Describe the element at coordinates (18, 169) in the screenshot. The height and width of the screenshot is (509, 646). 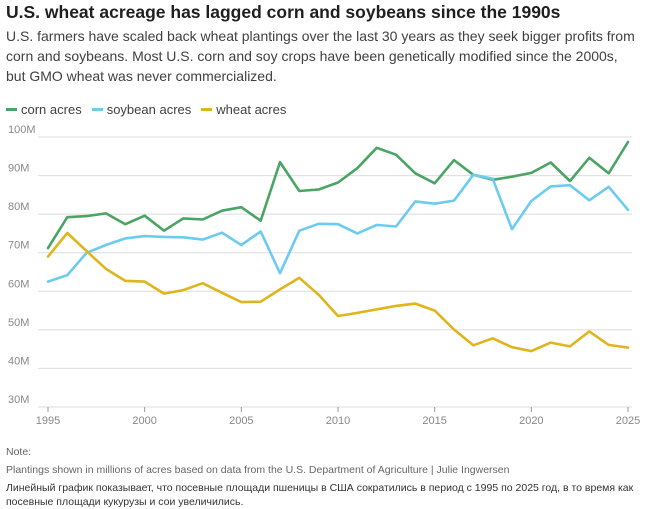
I see `y-tick-label: 90M` at that location.